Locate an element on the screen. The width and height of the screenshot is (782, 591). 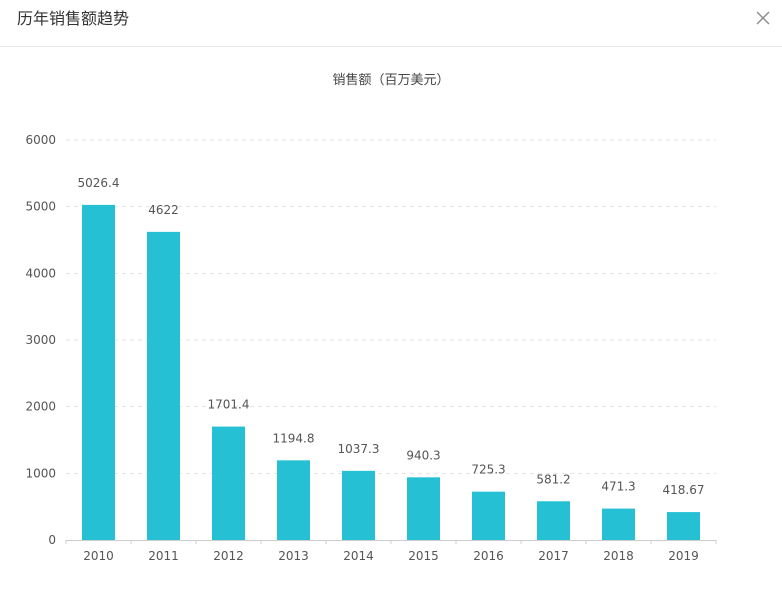
y-tick-label: 6000 is located at coordinates (40, 140).